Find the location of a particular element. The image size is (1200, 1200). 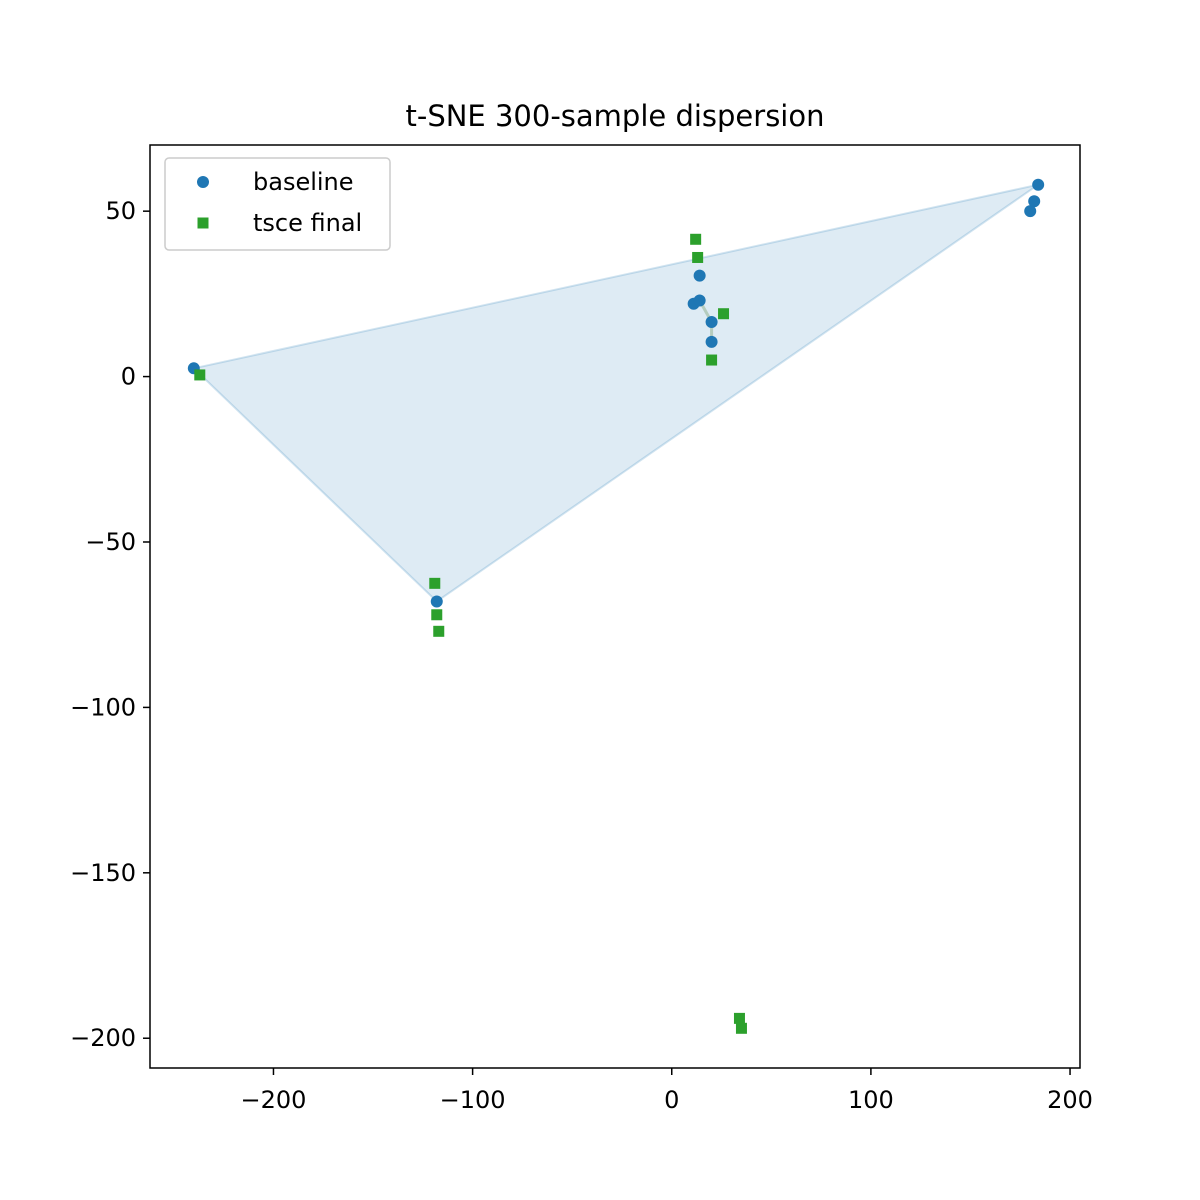

legend-marker-square is located at coordinates (203, 223).